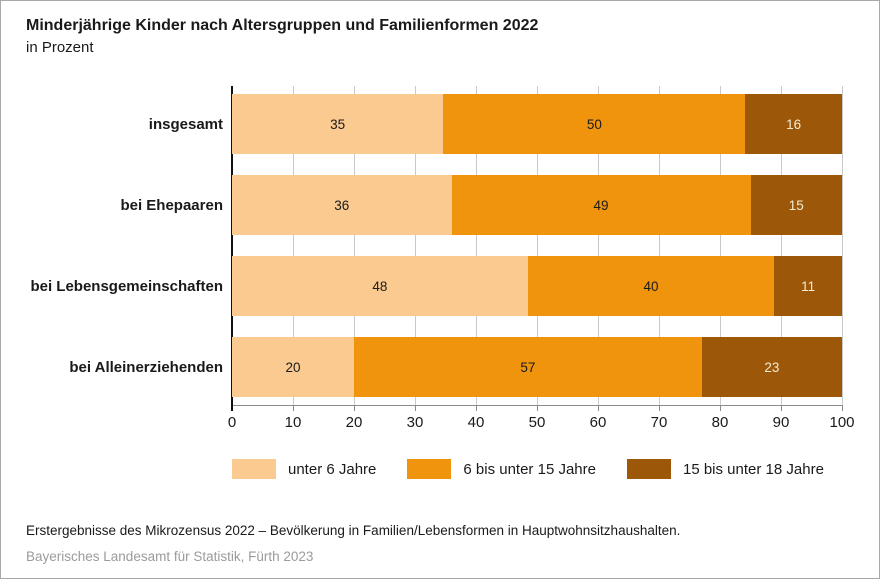 The image size is (880, 579). I want to click on legend-label: unter 6 Jahre, so click(332, 469).